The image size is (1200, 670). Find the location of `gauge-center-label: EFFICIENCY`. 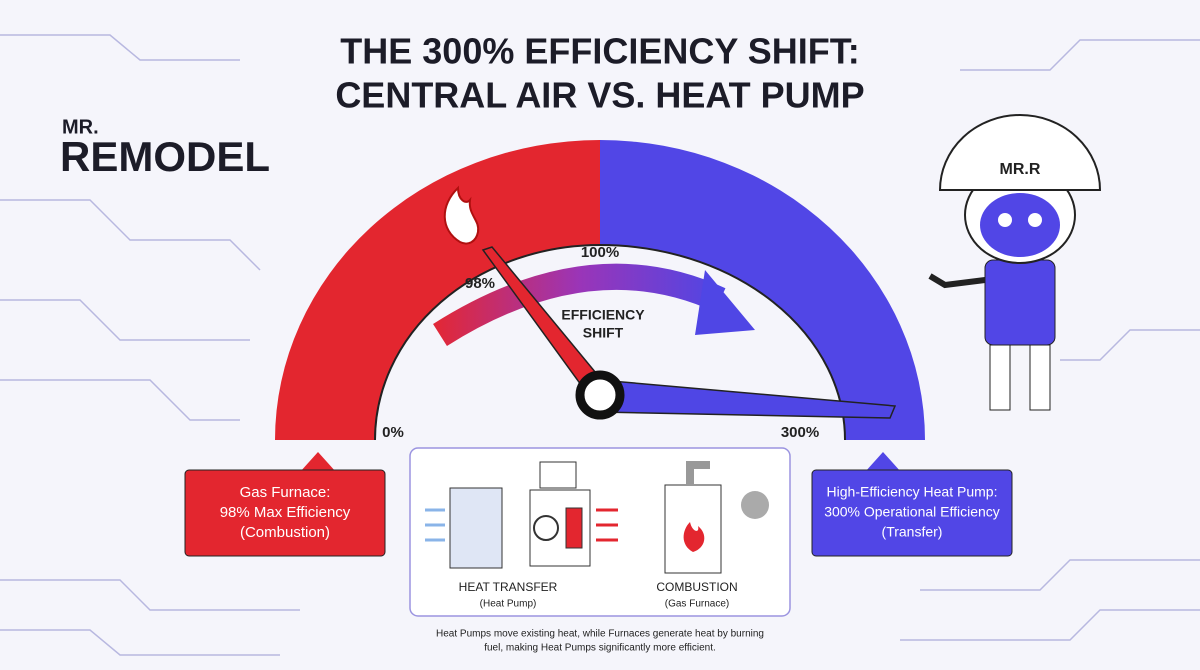

gauge-center-label: EFFICIENCY is located at coordinates (603, 315).